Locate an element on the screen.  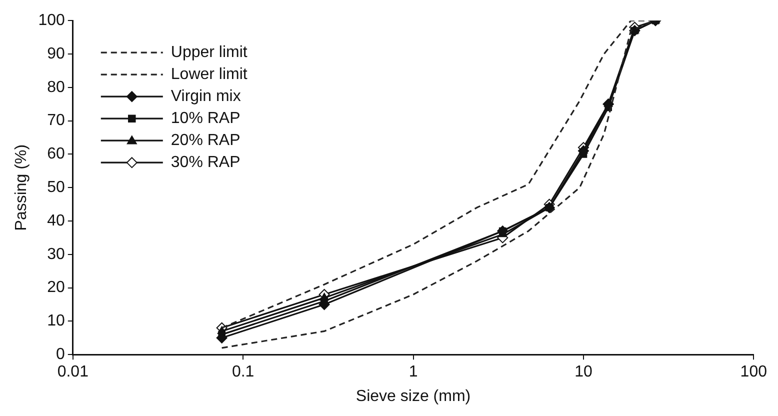
y-tick-label: 50 is located at coordinates (56, 187).